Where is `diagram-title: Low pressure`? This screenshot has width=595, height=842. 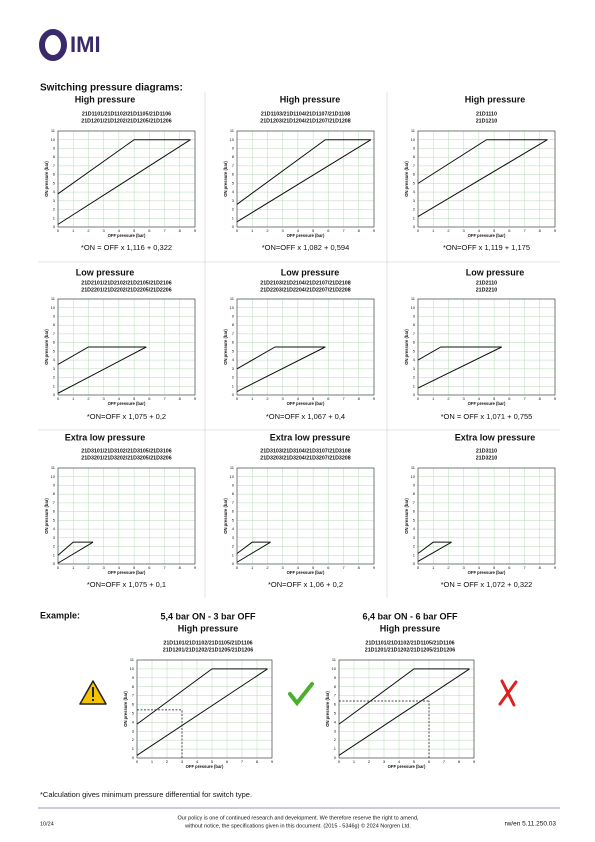 diagram-title: Low pressure is located at coordinates (495, 272).